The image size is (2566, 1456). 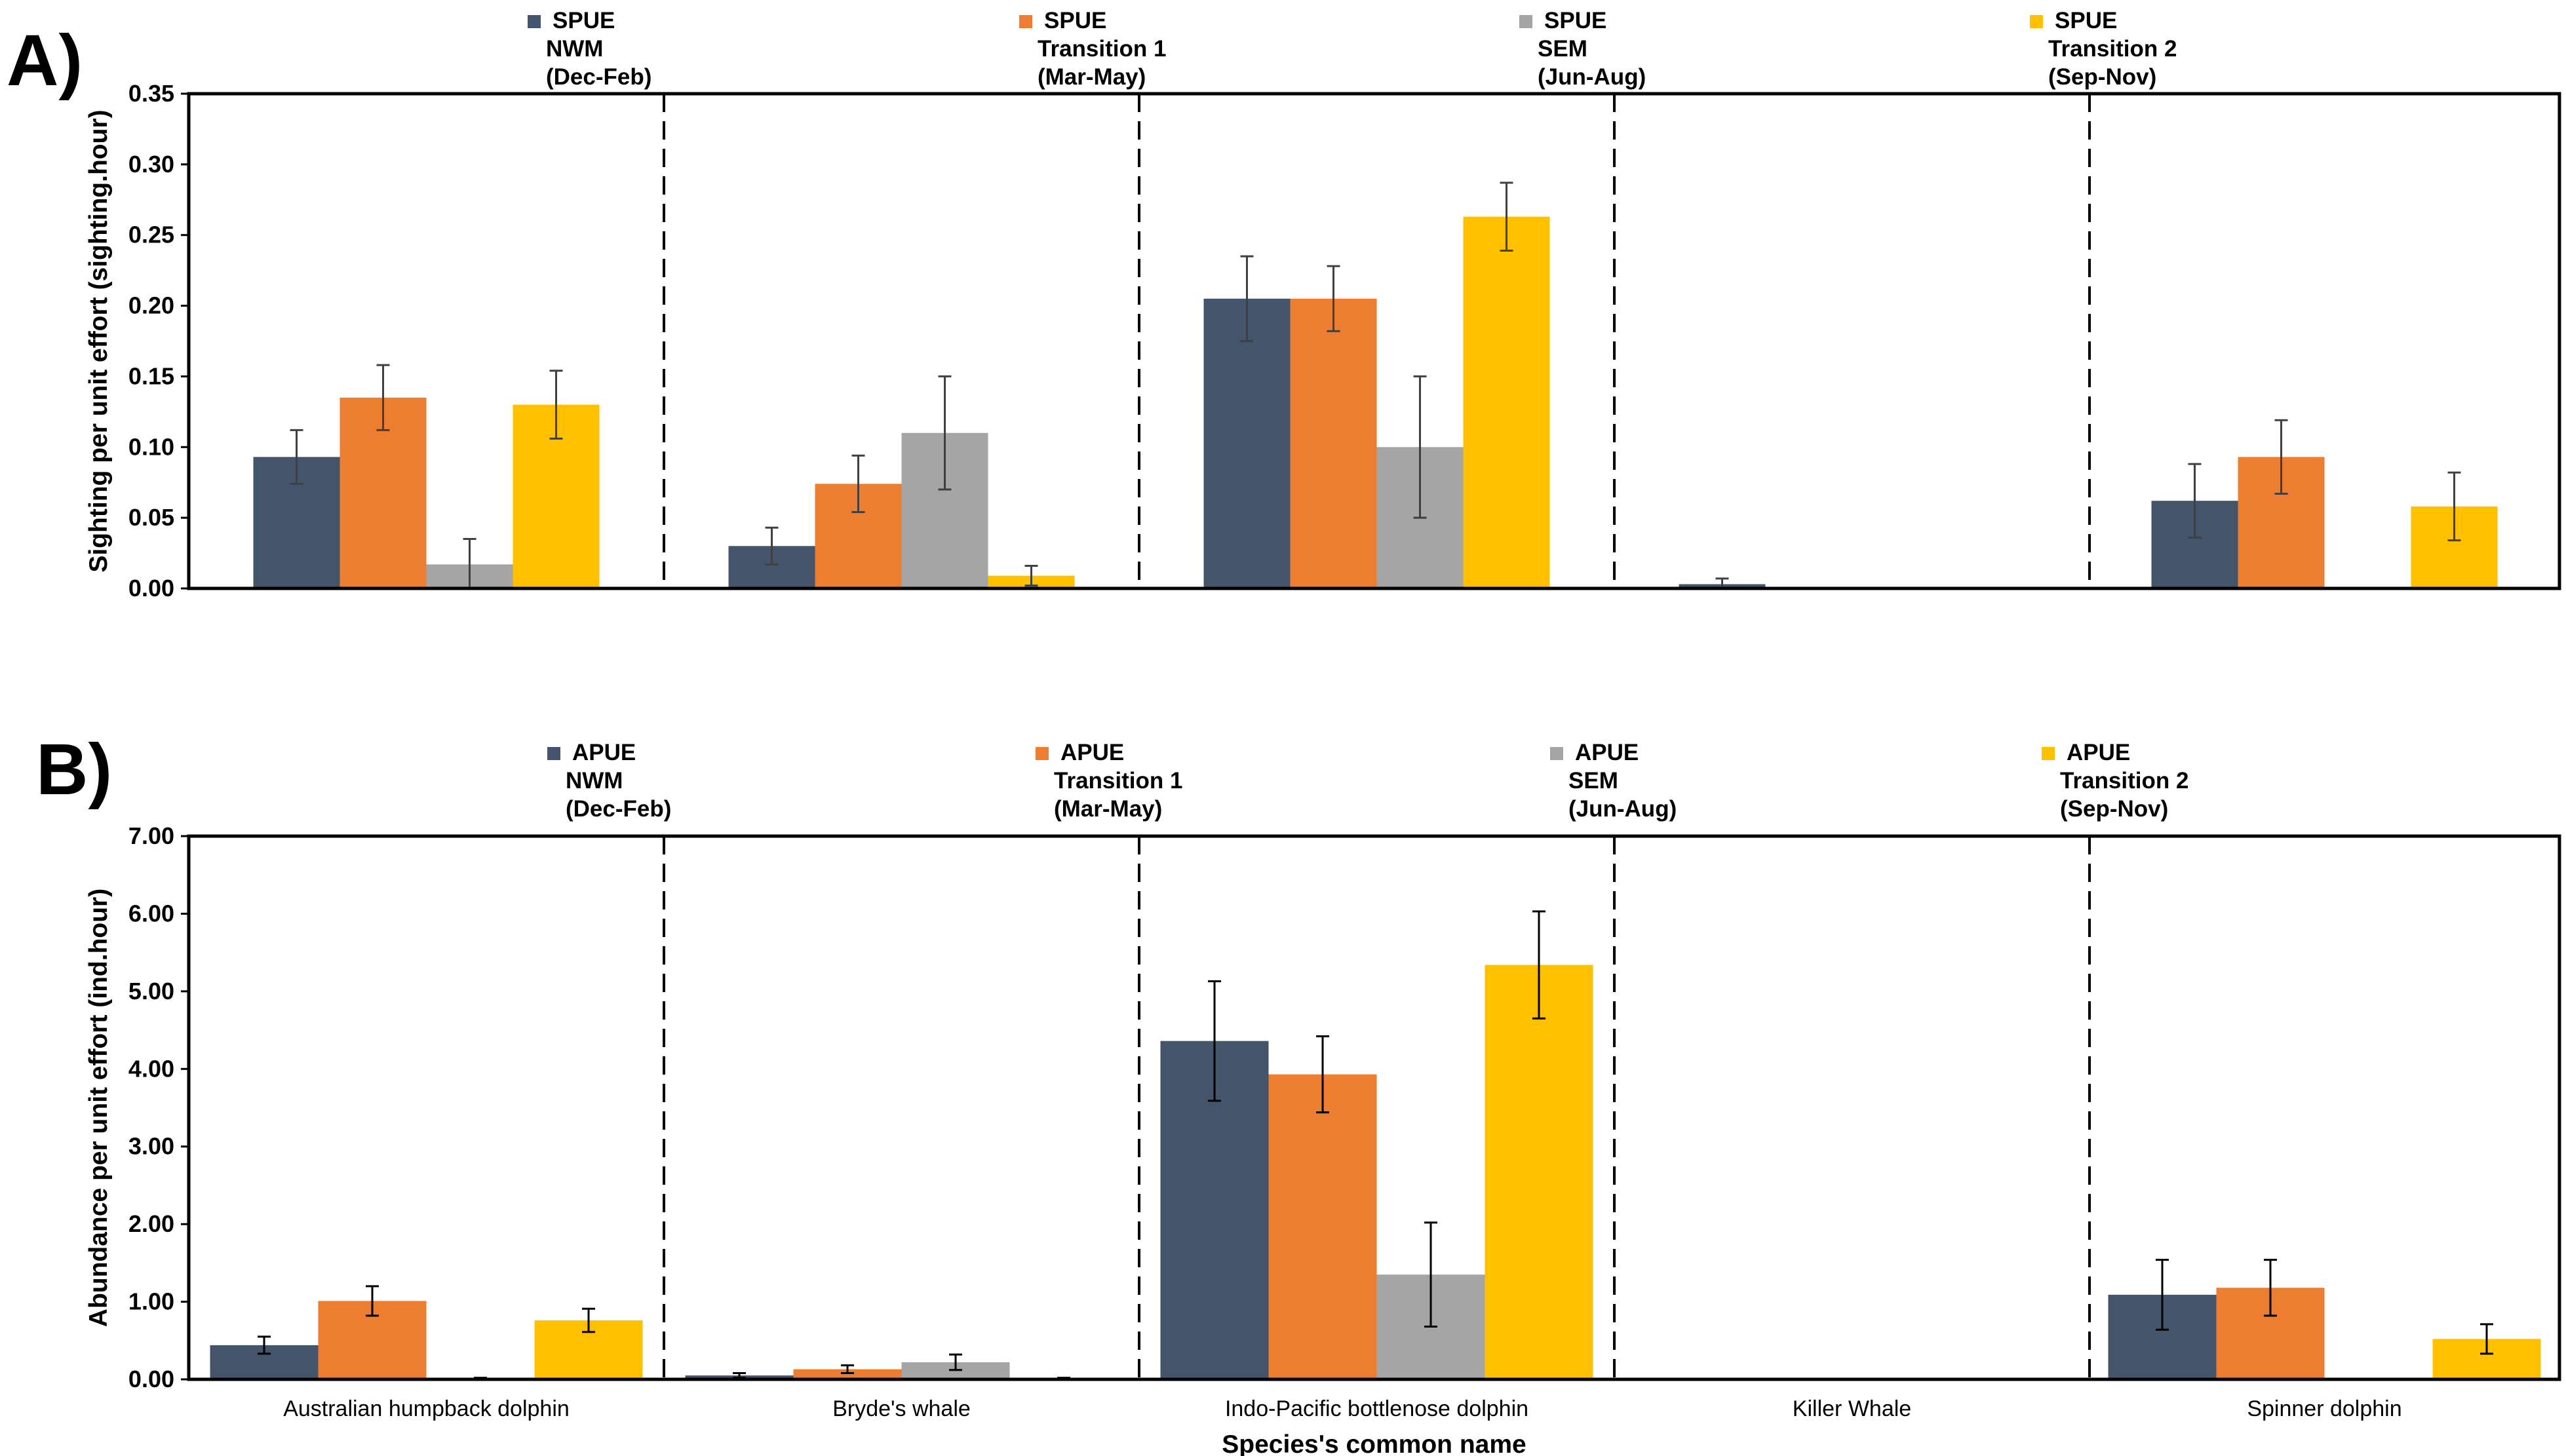 I want to click on panelB-y-tick-label: 2.00, so click(x=151, y=1223).